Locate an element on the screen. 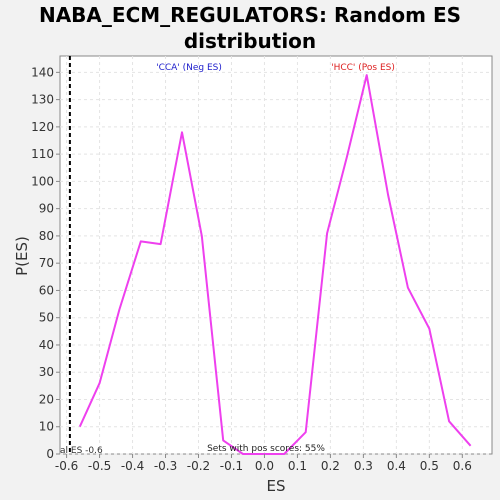 Image resolution: width=500 pixels, height=500 pixels. x-tick-label: 0.5 is located at coordinates (429, 466).